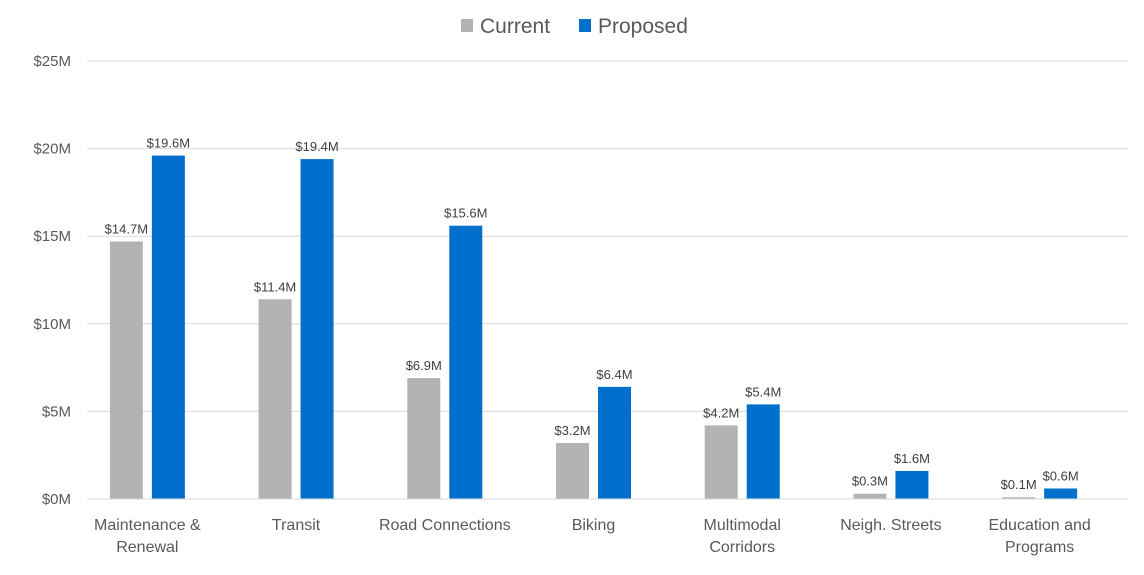 Image resolution: width=1144 pixels, height=575 pixels. Describe the element at coordinates (445, 525) in the screenshot. I see `x-tick-label: Road Connections` at that location.